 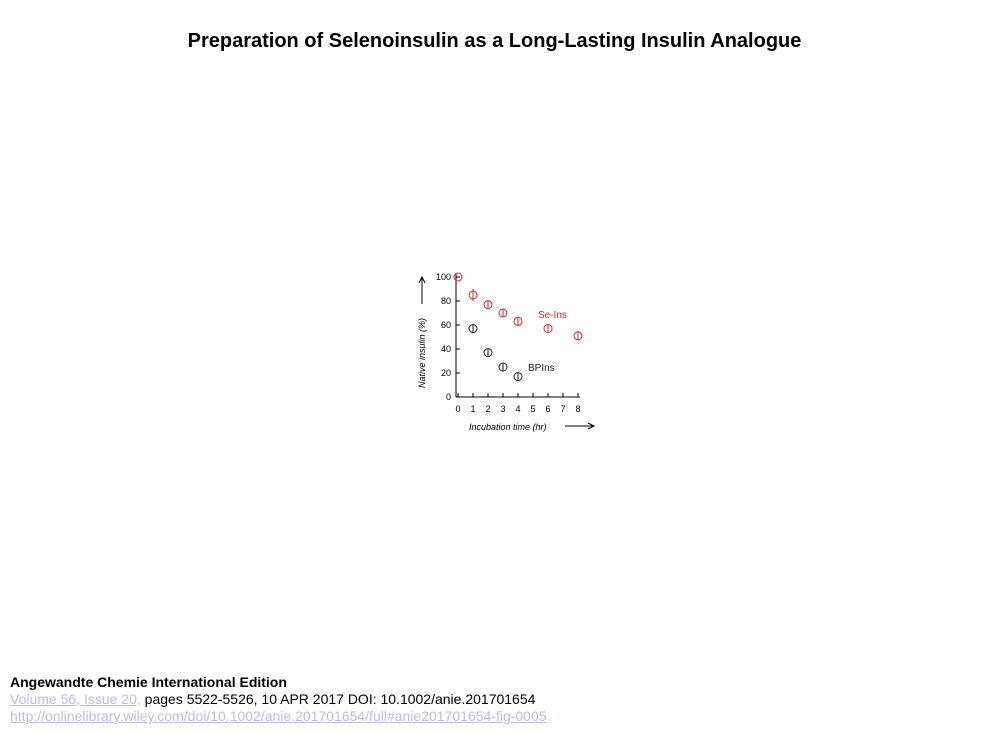 What do you see at coordinates (532, 409) in the screenshot?
I see `x-tick-label: 5` at bounding box center [532, 409].